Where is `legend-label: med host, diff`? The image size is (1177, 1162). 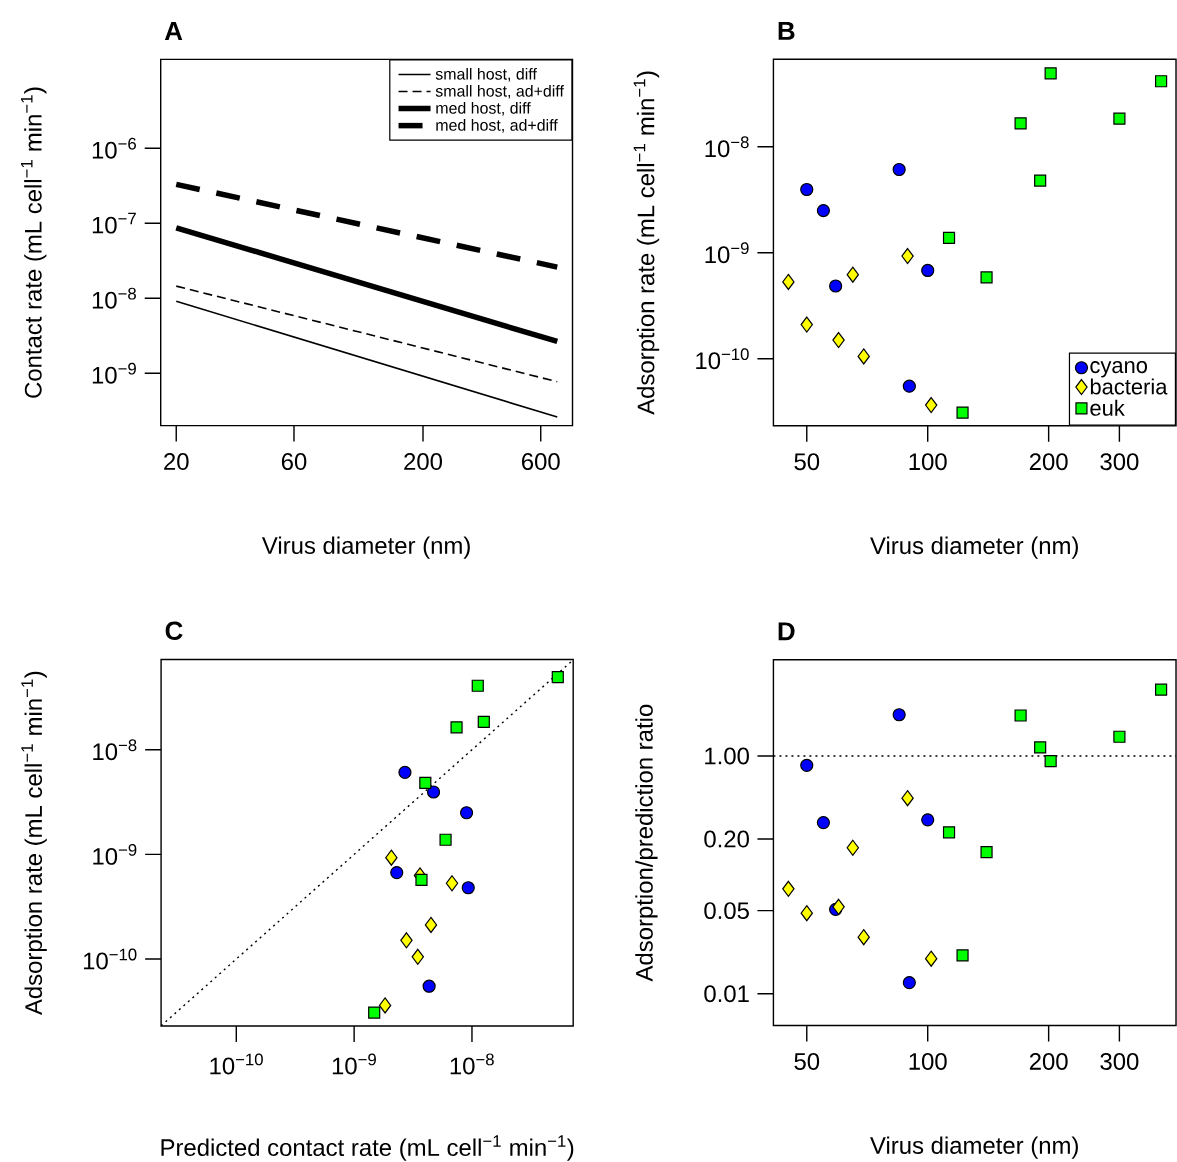 legend-label: med host, diff is located at coordinates (483, 109).